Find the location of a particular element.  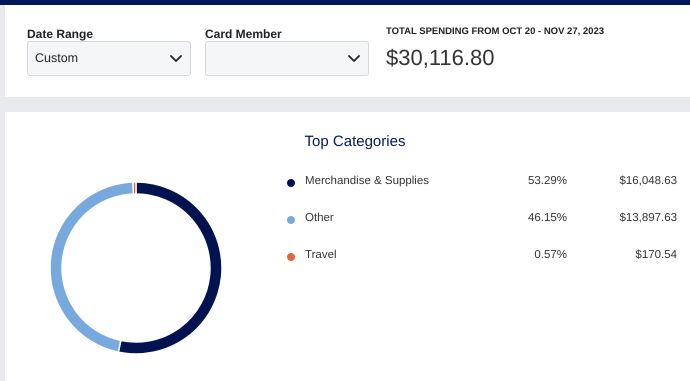

text: 46.15% is located at coordinates (547, 218).